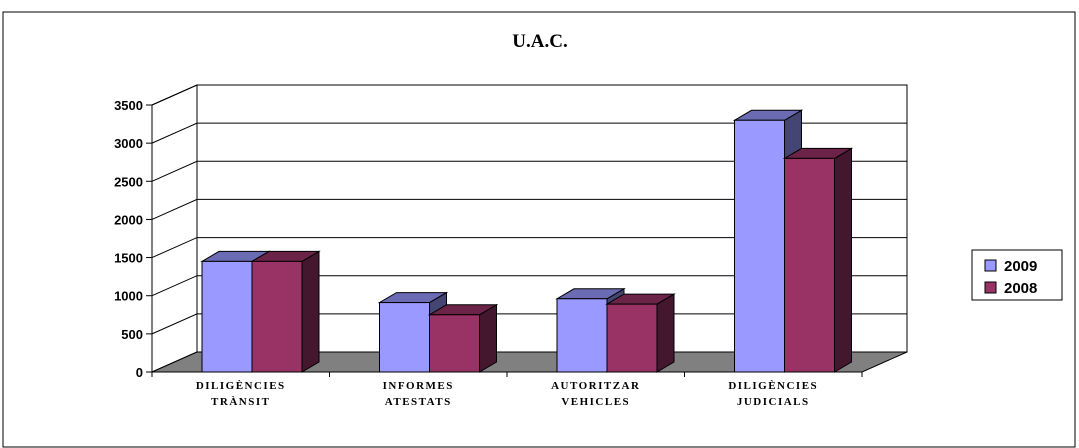 The width and height of the screenshot is (1079, 448). Describe the element at coordinates (1020, 288) in the screenshot. I see `legend-label-2008: 2008` at that location.